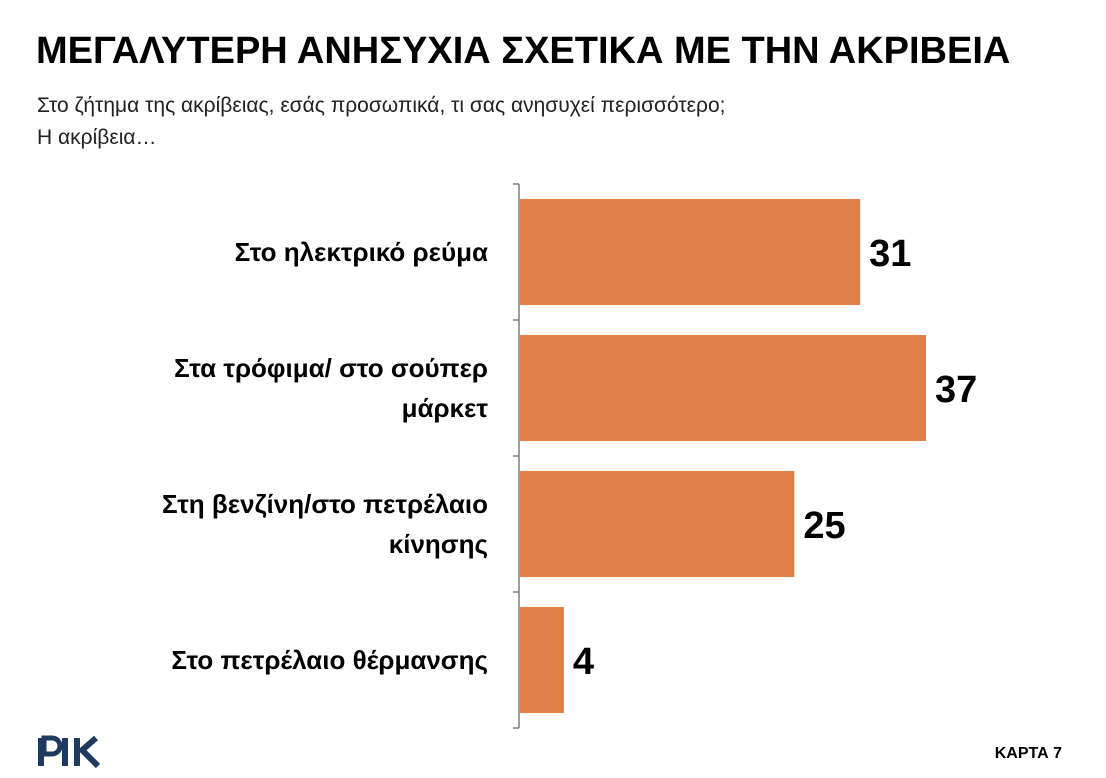 The image size is (1106, 778). What do you see at coordinates (325, 504) in the screenshot?
I see `category-label-line: Στη βενζίνη/στο πετρέλαιο` at bounding box center [325, 504].